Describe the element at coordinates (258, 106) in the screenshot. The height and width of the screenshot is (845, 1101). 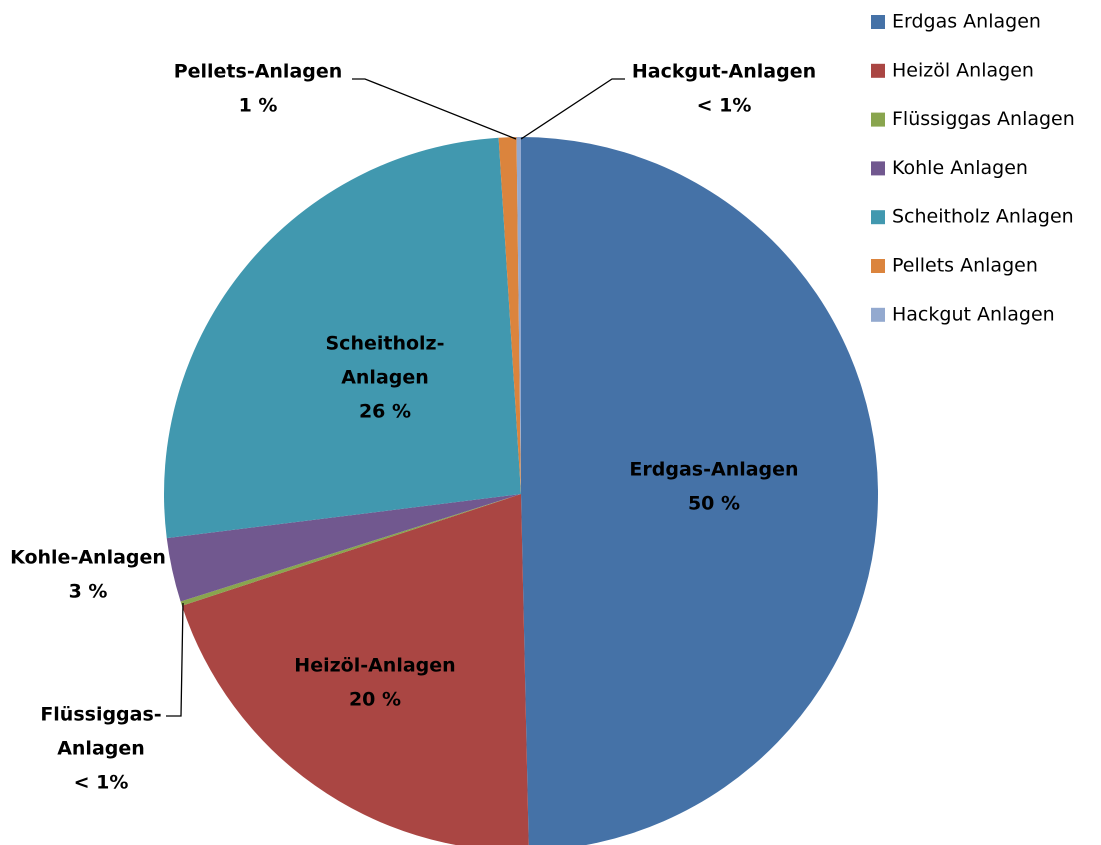
I see `value-label: 1 %` at that location.